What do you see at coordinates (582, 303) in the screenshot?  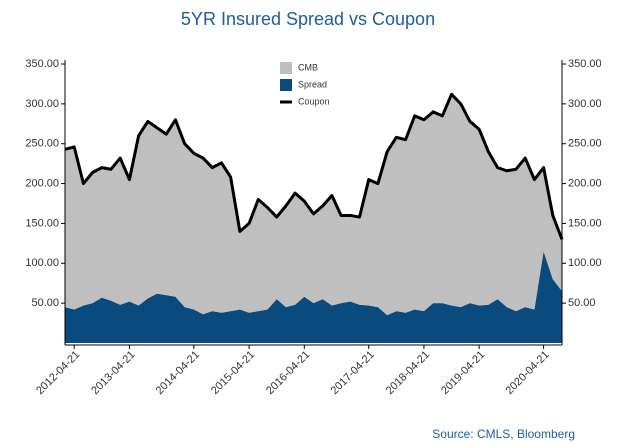 I see `y2-tick-label: 50.00` at bounding box center [582, 303].